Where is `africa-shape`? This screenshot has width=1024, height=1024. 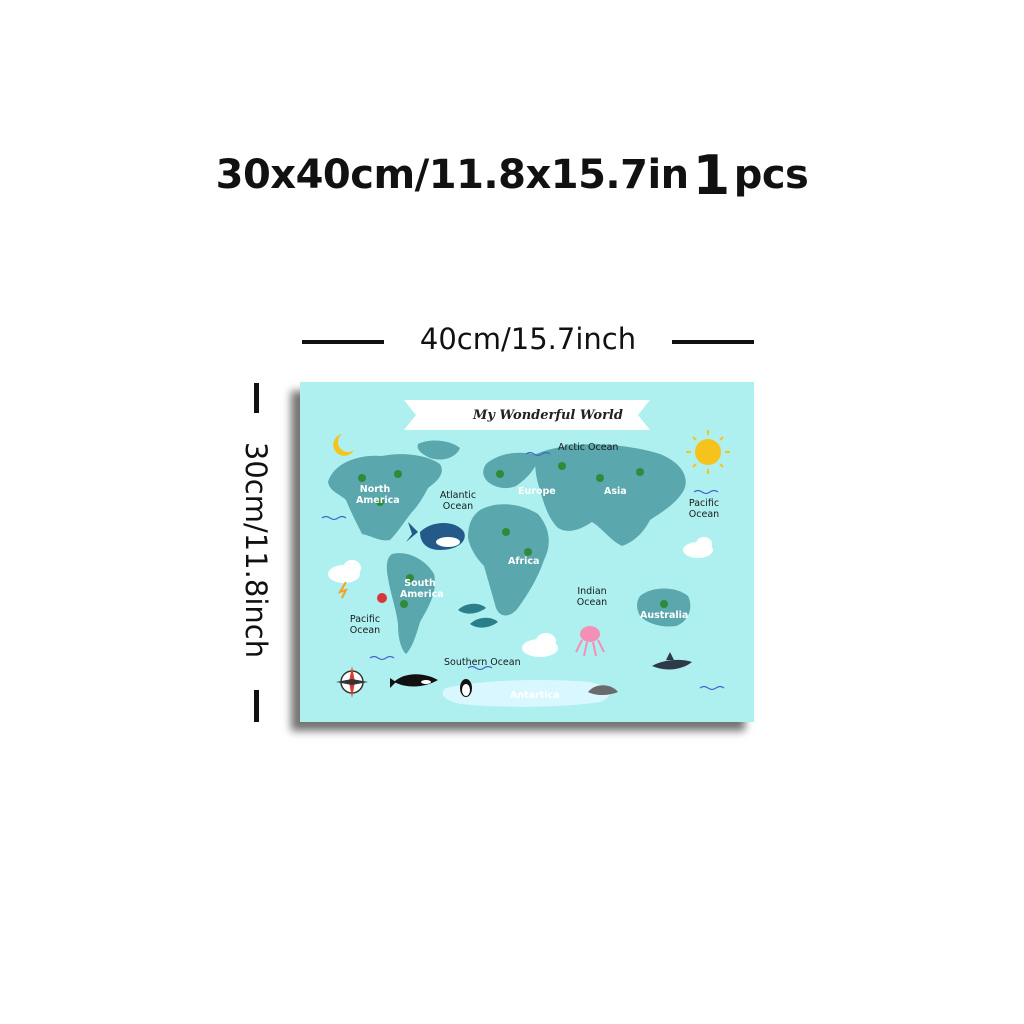 africa-shape is located at coordinates (508, 560).